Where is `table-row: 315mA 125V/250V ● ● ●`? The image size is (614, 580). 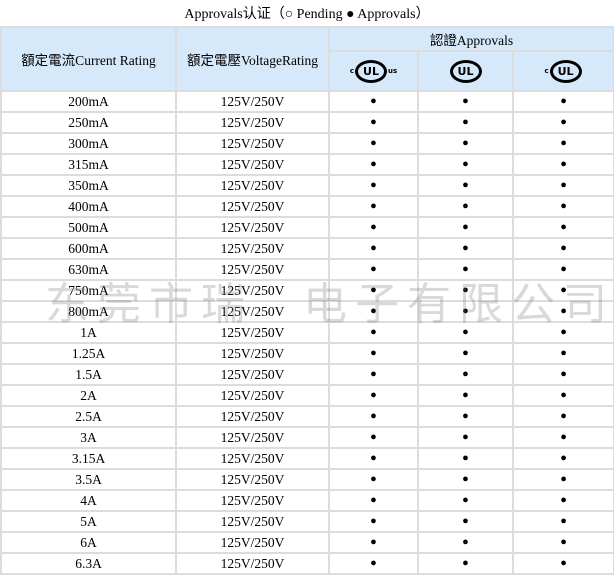 table-row: 315mA 125V/250V ● ● ● is located at coordinates (307, 164).